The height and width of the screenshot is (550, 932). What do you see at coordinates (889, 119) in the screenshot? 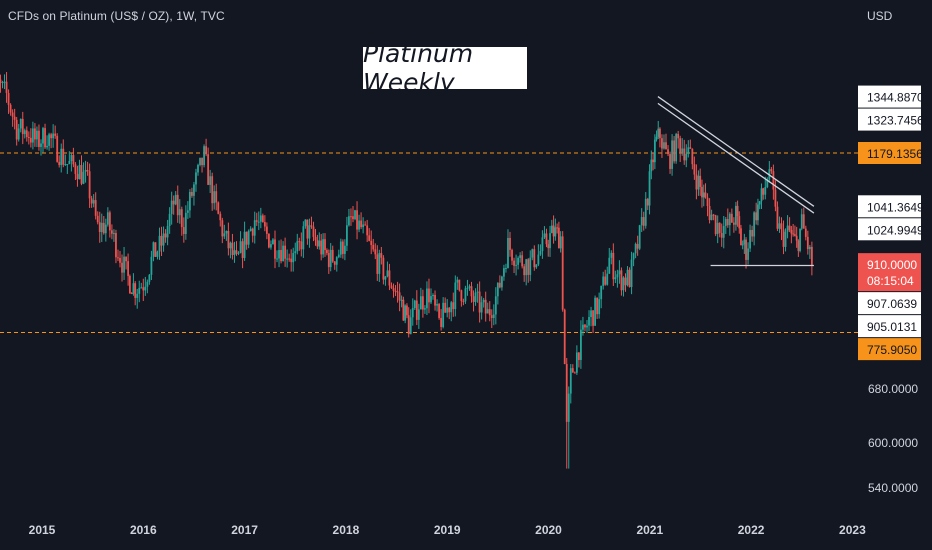
I see `price-label-box-1323.7456` at bounding box center [889, 119].